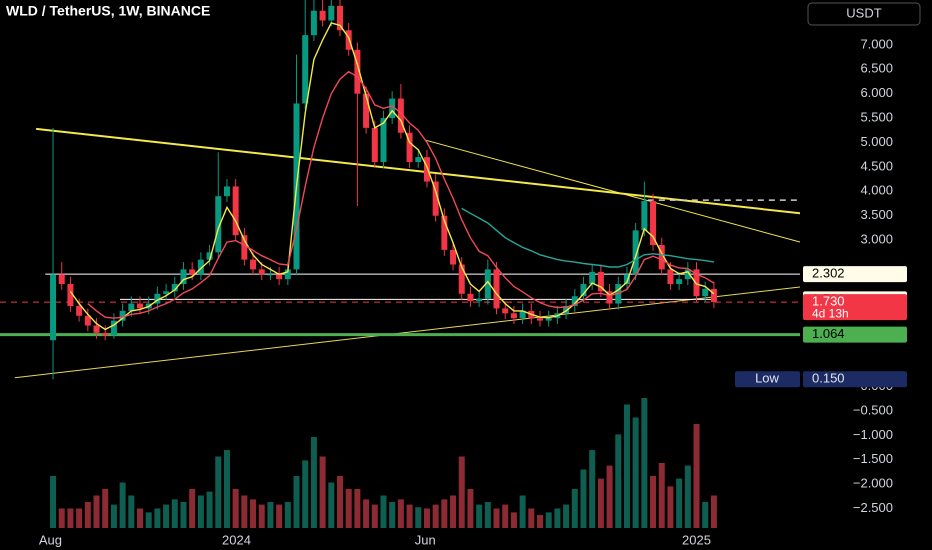 This screenshot has height=550, width=932. I want to click on currency-button, so click(864, 14).